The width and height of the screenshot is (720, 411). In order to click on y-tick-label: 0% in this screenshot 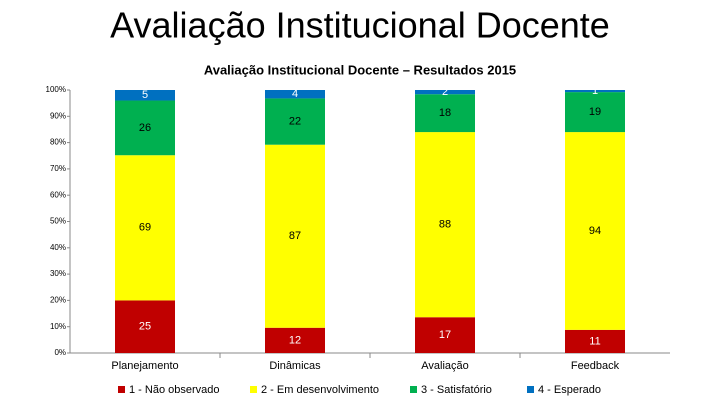, I will do `click(60, 352)`.